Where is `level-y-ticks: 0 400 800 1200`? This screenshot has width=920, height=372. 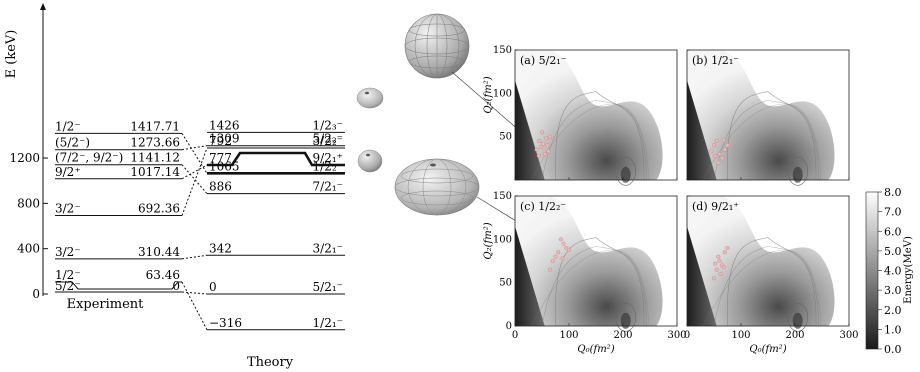
level-y-ticks: 0 400 800 1200 is located at coordinates (28, 226).